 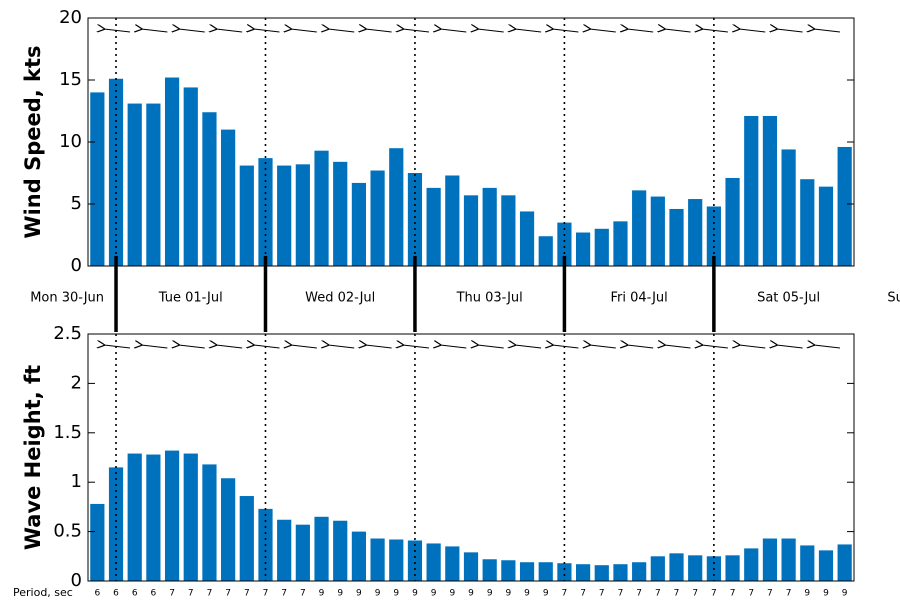 I want to click on y-tick-label: 1, so click(x=76, y=481).